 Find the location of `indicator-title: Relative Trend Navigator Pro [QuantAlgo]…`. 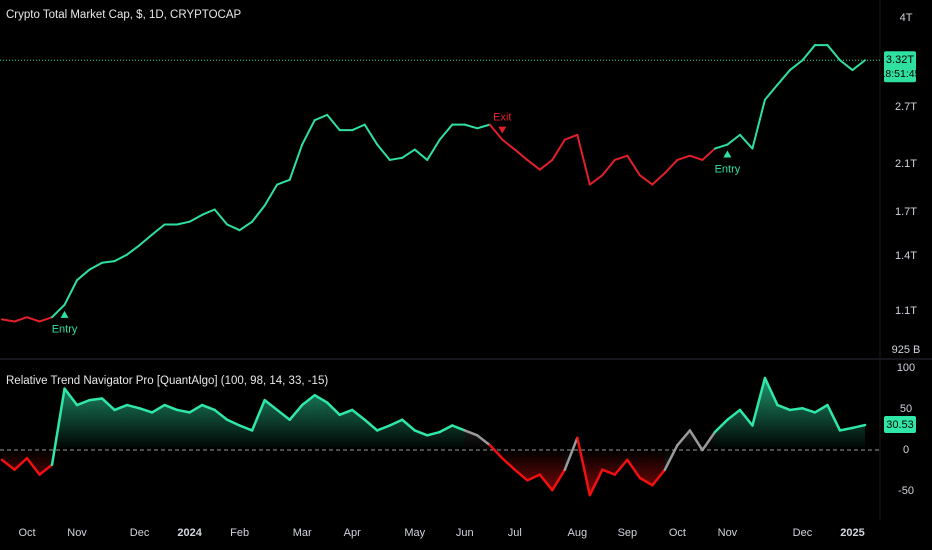

indicator-title: Relative Trend Navigator Pro [QuantAlgo]… is located at coordinates (167, 381).